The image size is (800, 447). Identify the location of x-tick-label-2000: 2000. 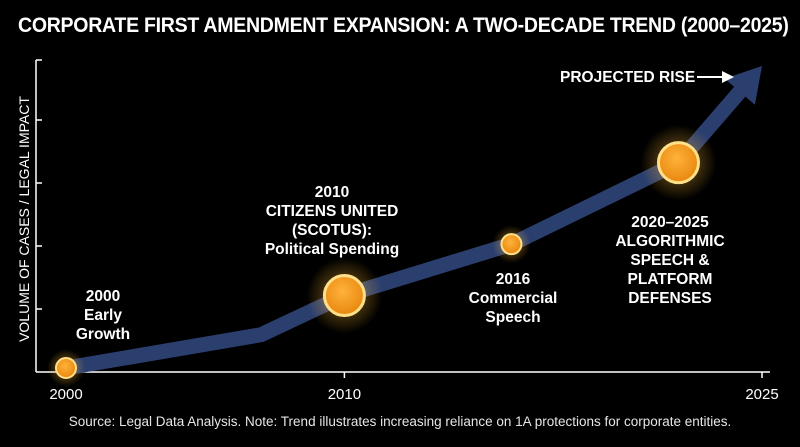
(65, 394).